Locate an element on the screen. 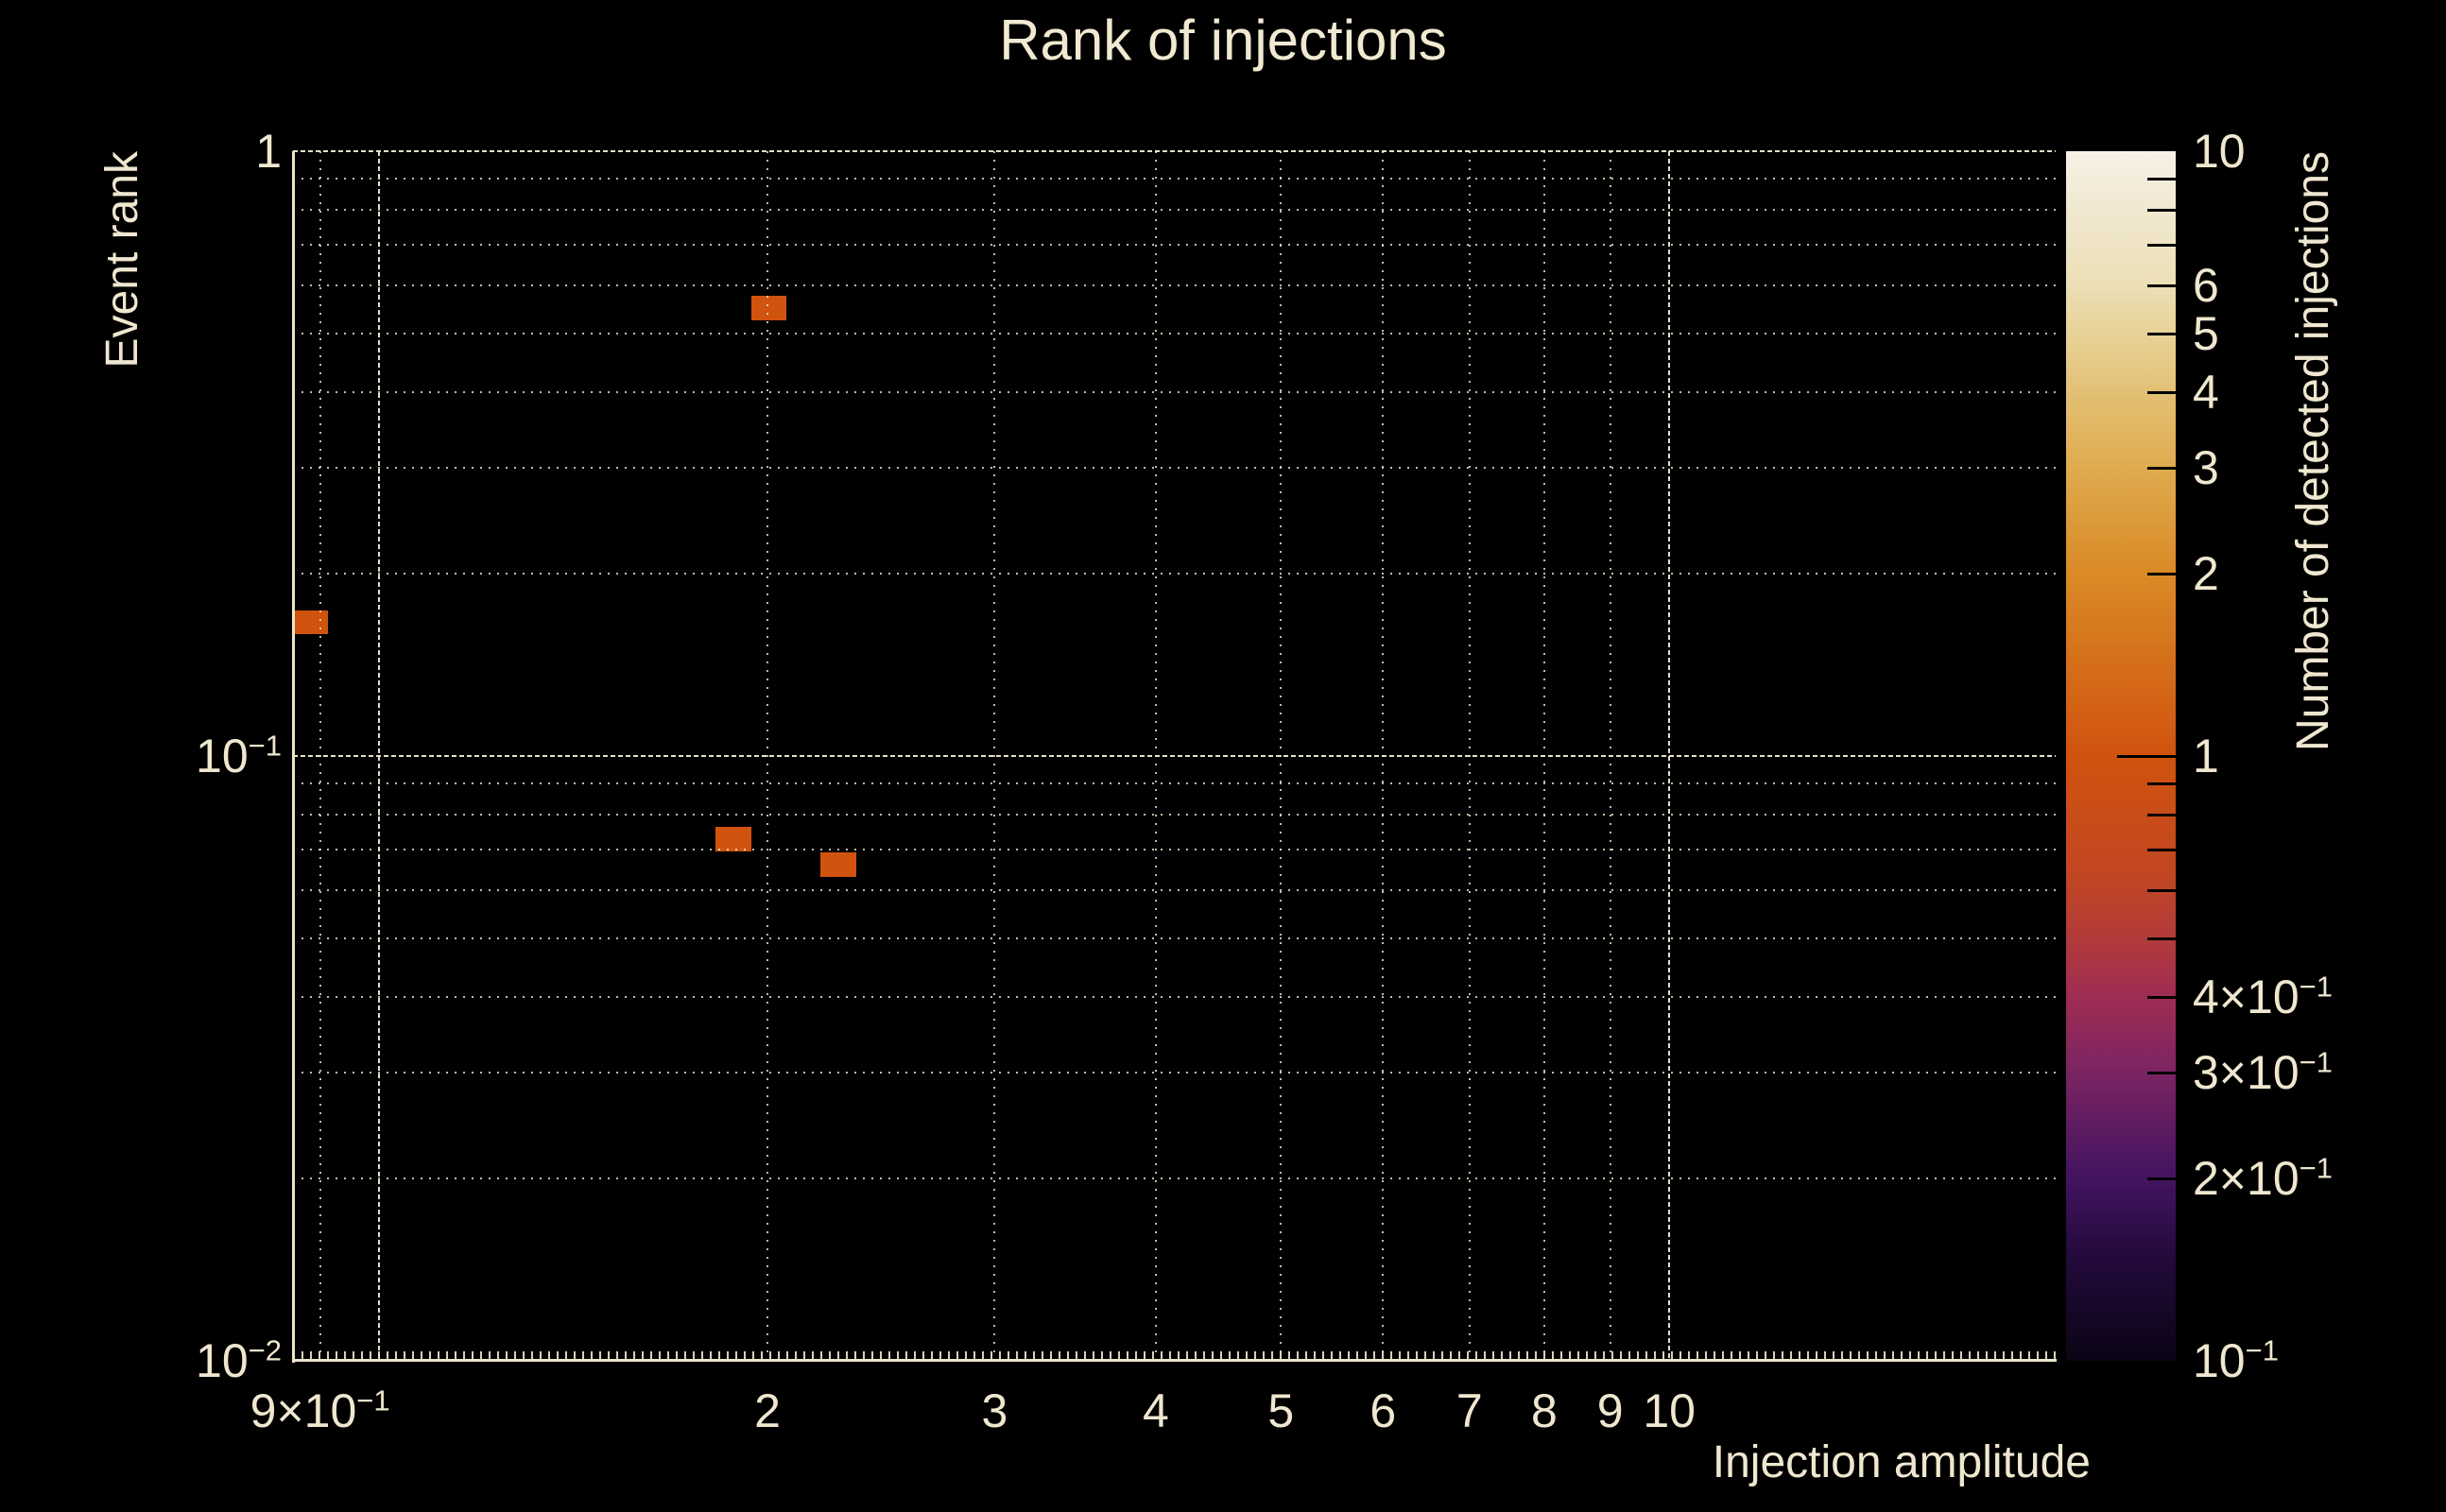  y-axis-label-text: Event rank is located at coordinates (122, 260).